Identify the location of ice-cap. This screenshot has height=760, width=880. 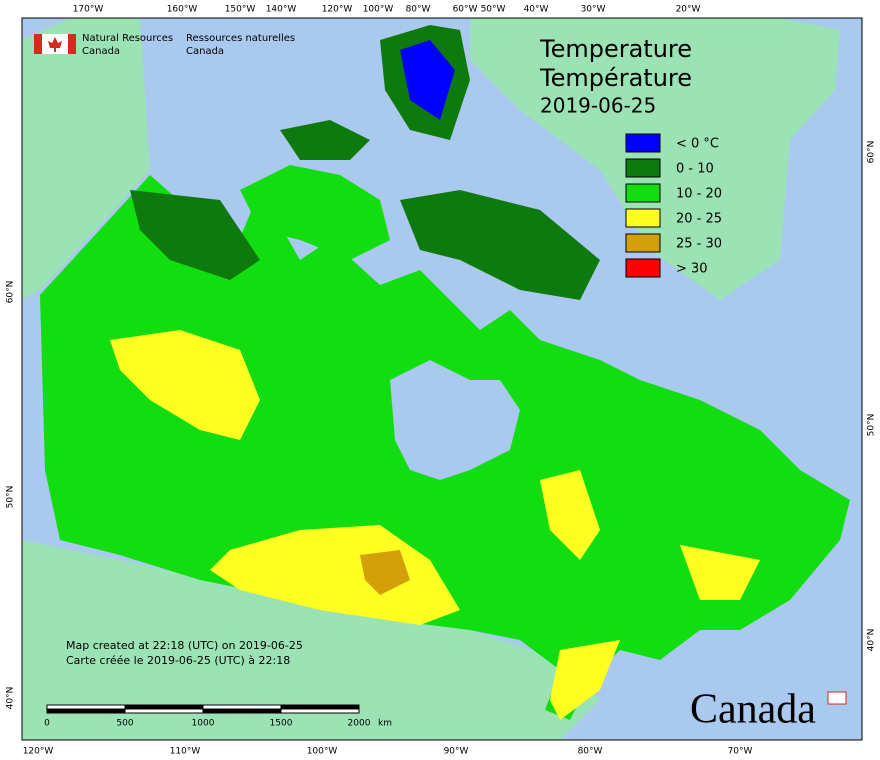
(427, 80).